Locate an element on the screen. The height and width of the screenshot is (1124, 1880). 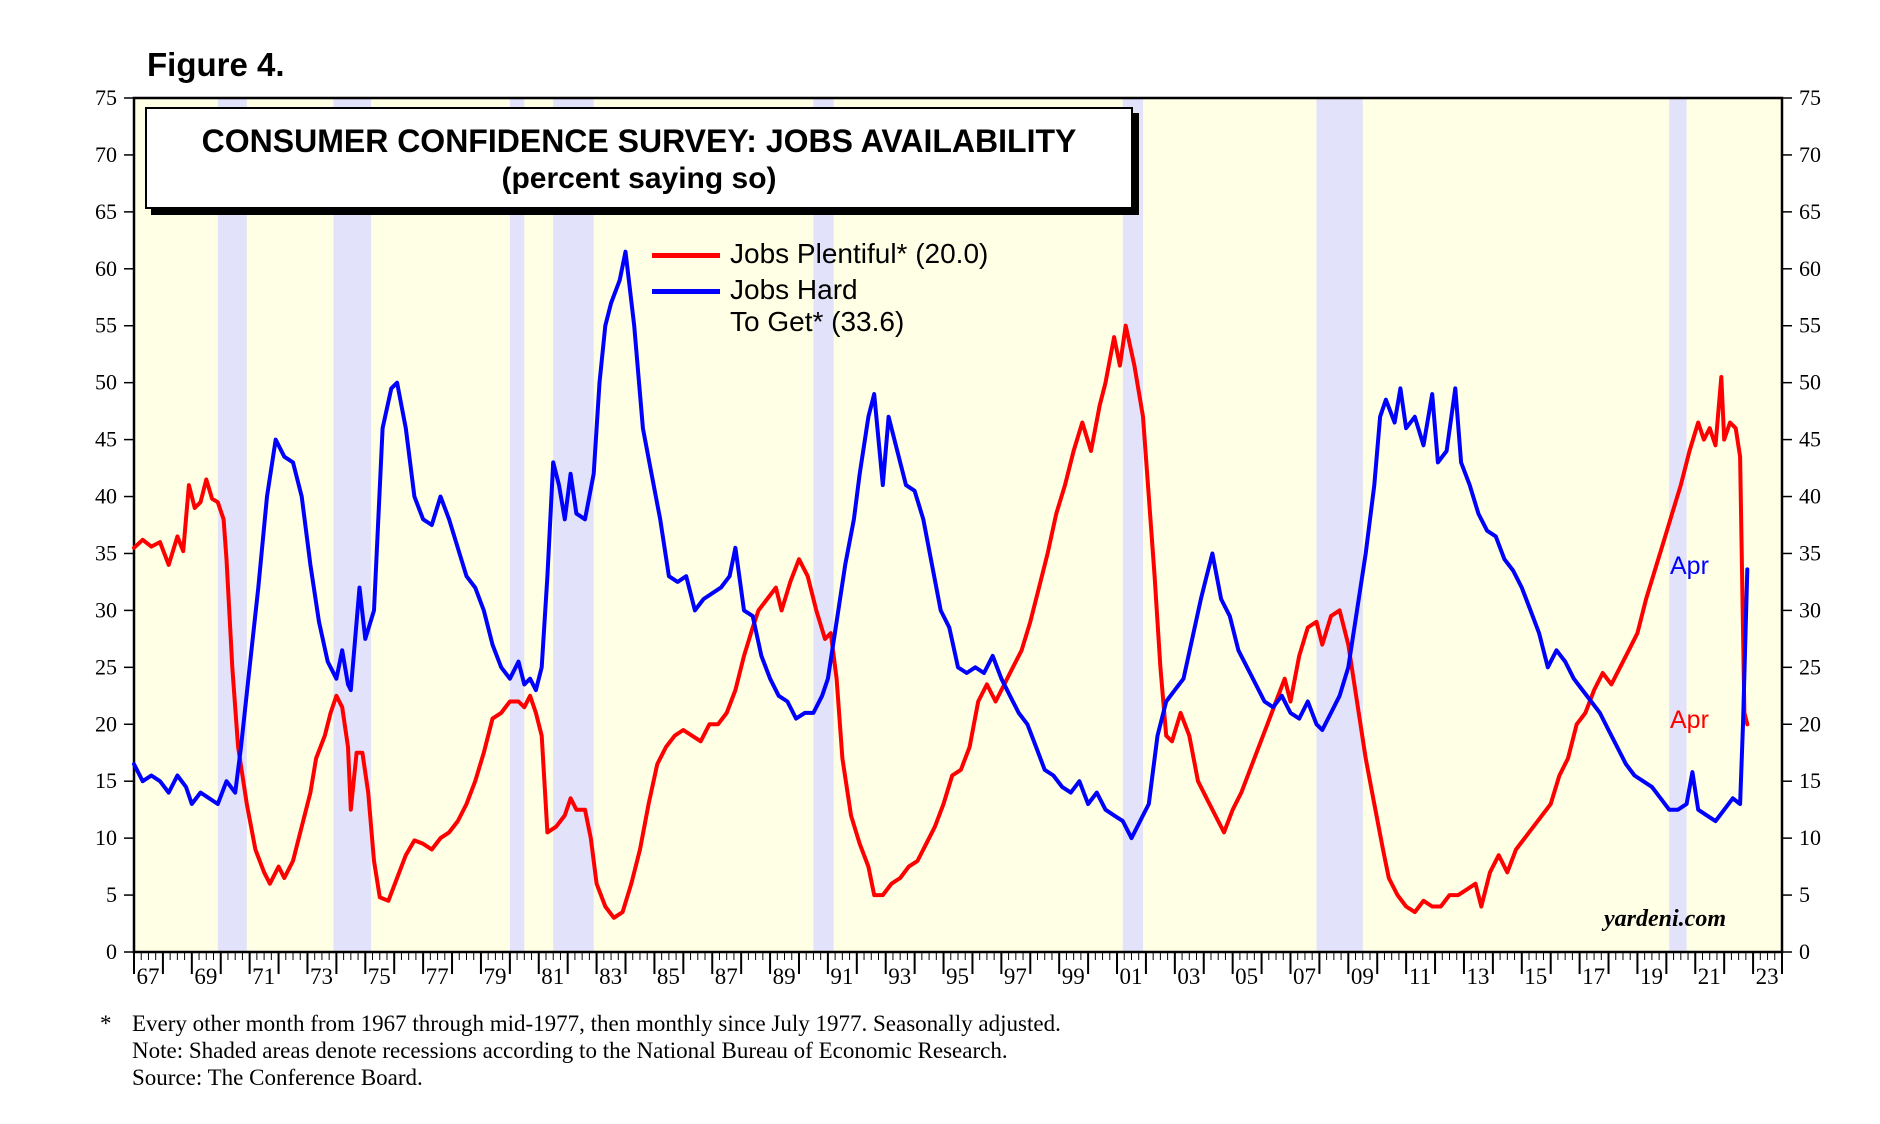
y-tick-label-left: 20 is located at coordinates (106, 723).